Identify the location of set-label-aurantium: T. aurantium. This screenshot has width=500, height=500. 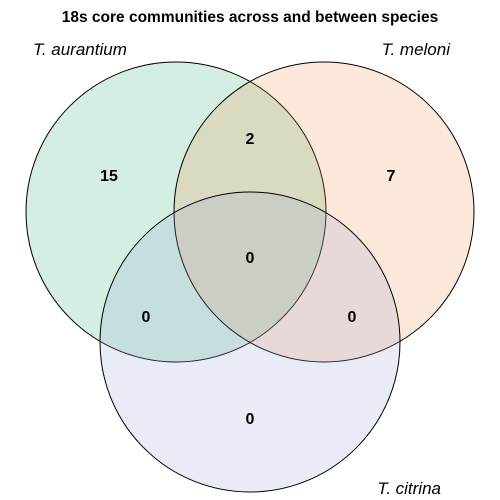
(80, 49).